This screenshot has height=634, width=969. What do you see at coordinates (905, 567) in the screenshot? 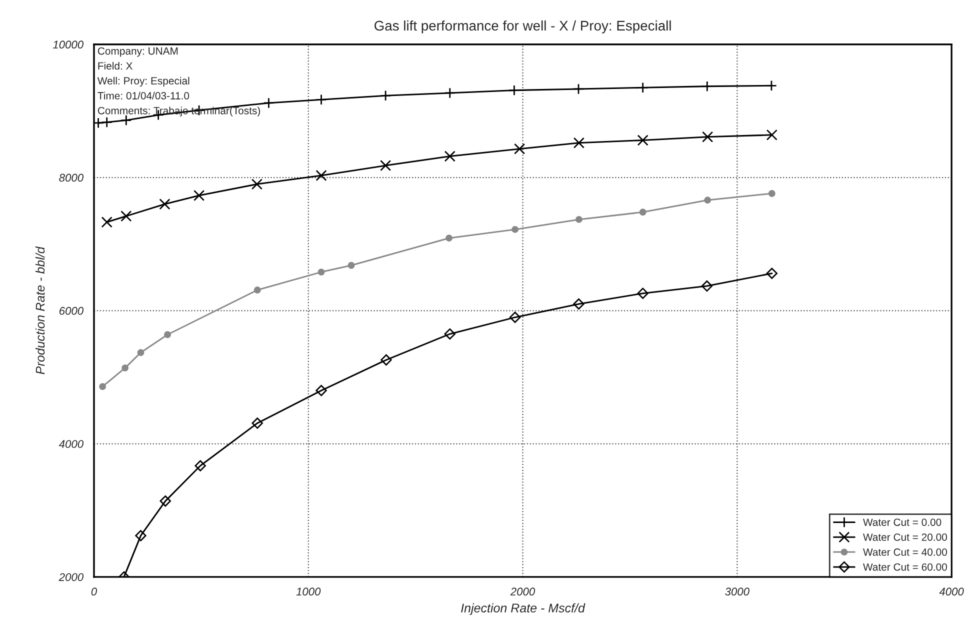
I see `legend-label: Water Cut = 60.00` at bounding box center [905, 567].